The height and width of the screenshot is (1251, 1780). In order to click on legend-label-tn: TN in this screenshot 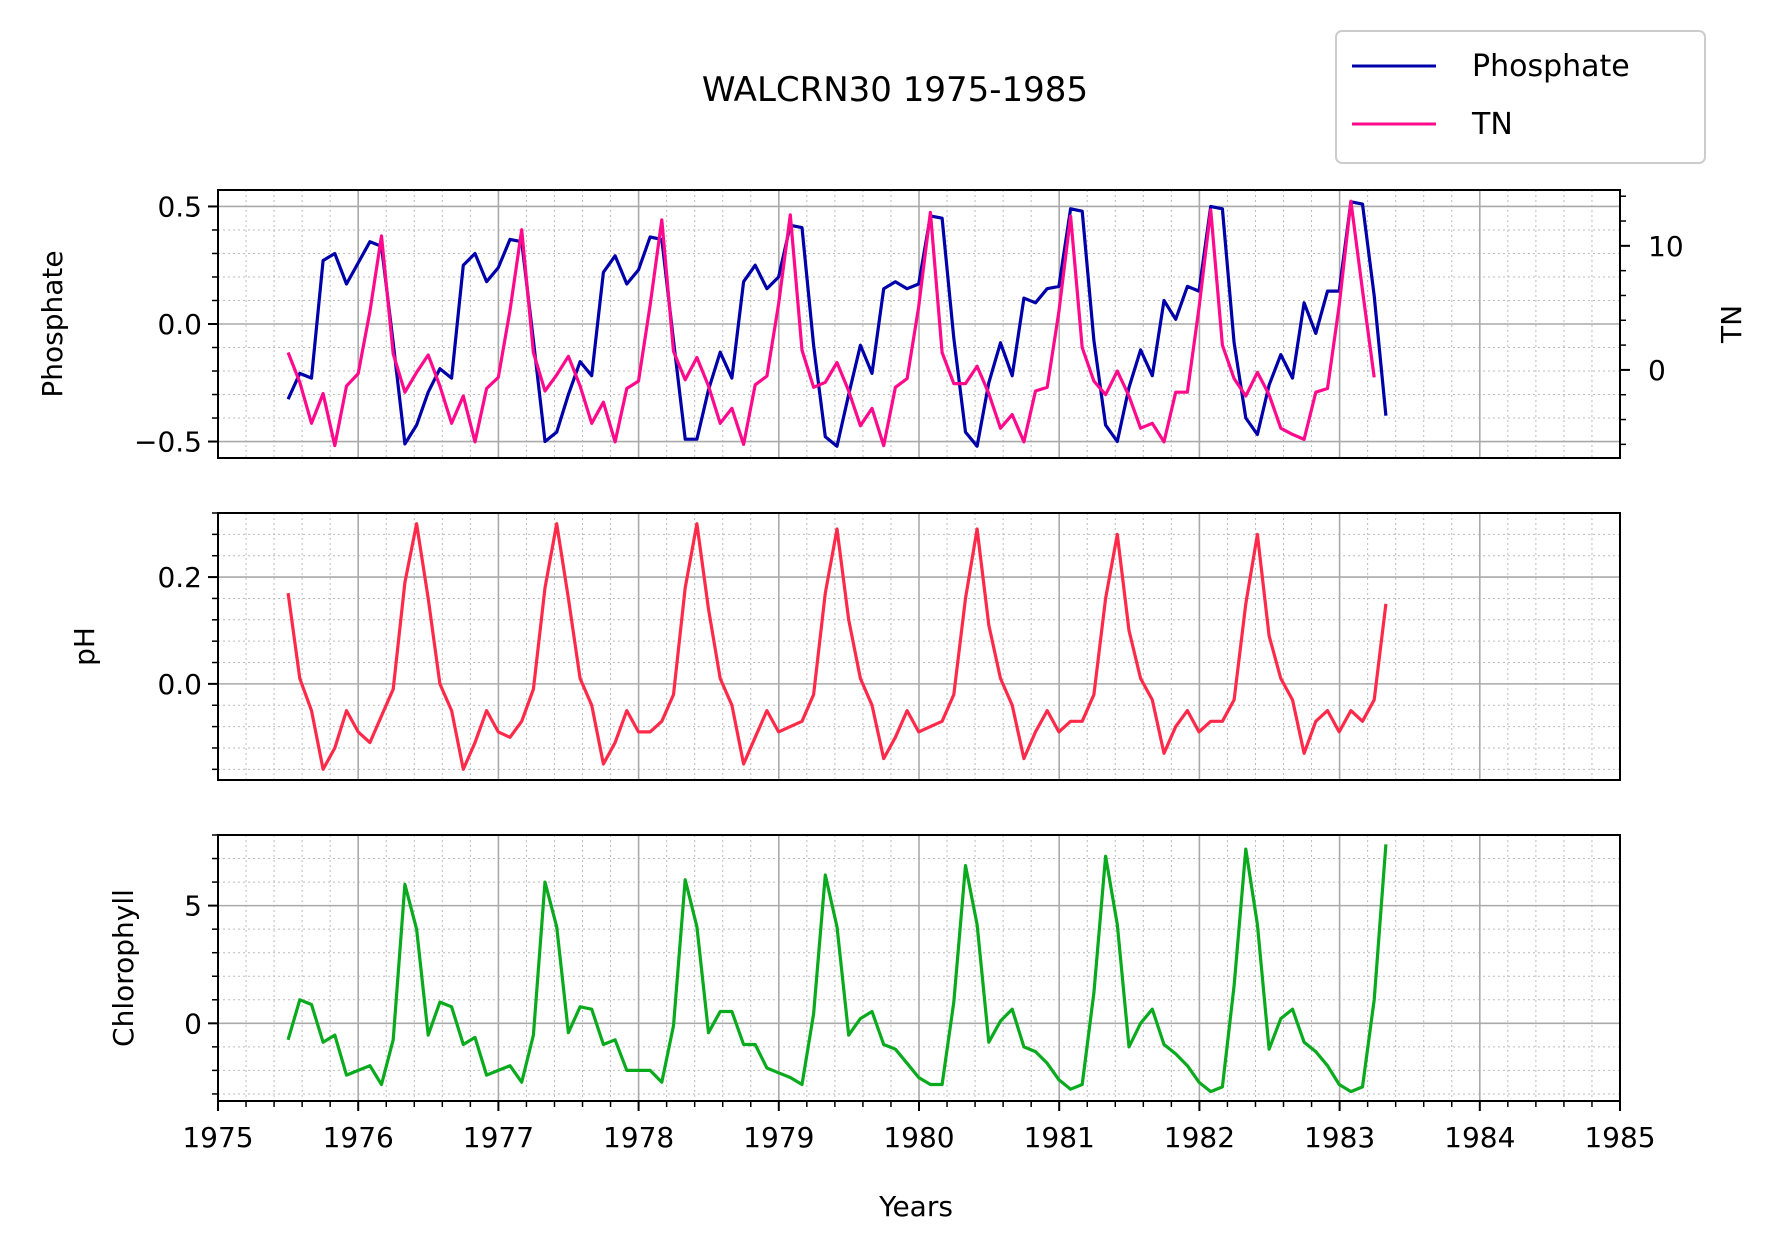, I will do `click(1492, 124)`.